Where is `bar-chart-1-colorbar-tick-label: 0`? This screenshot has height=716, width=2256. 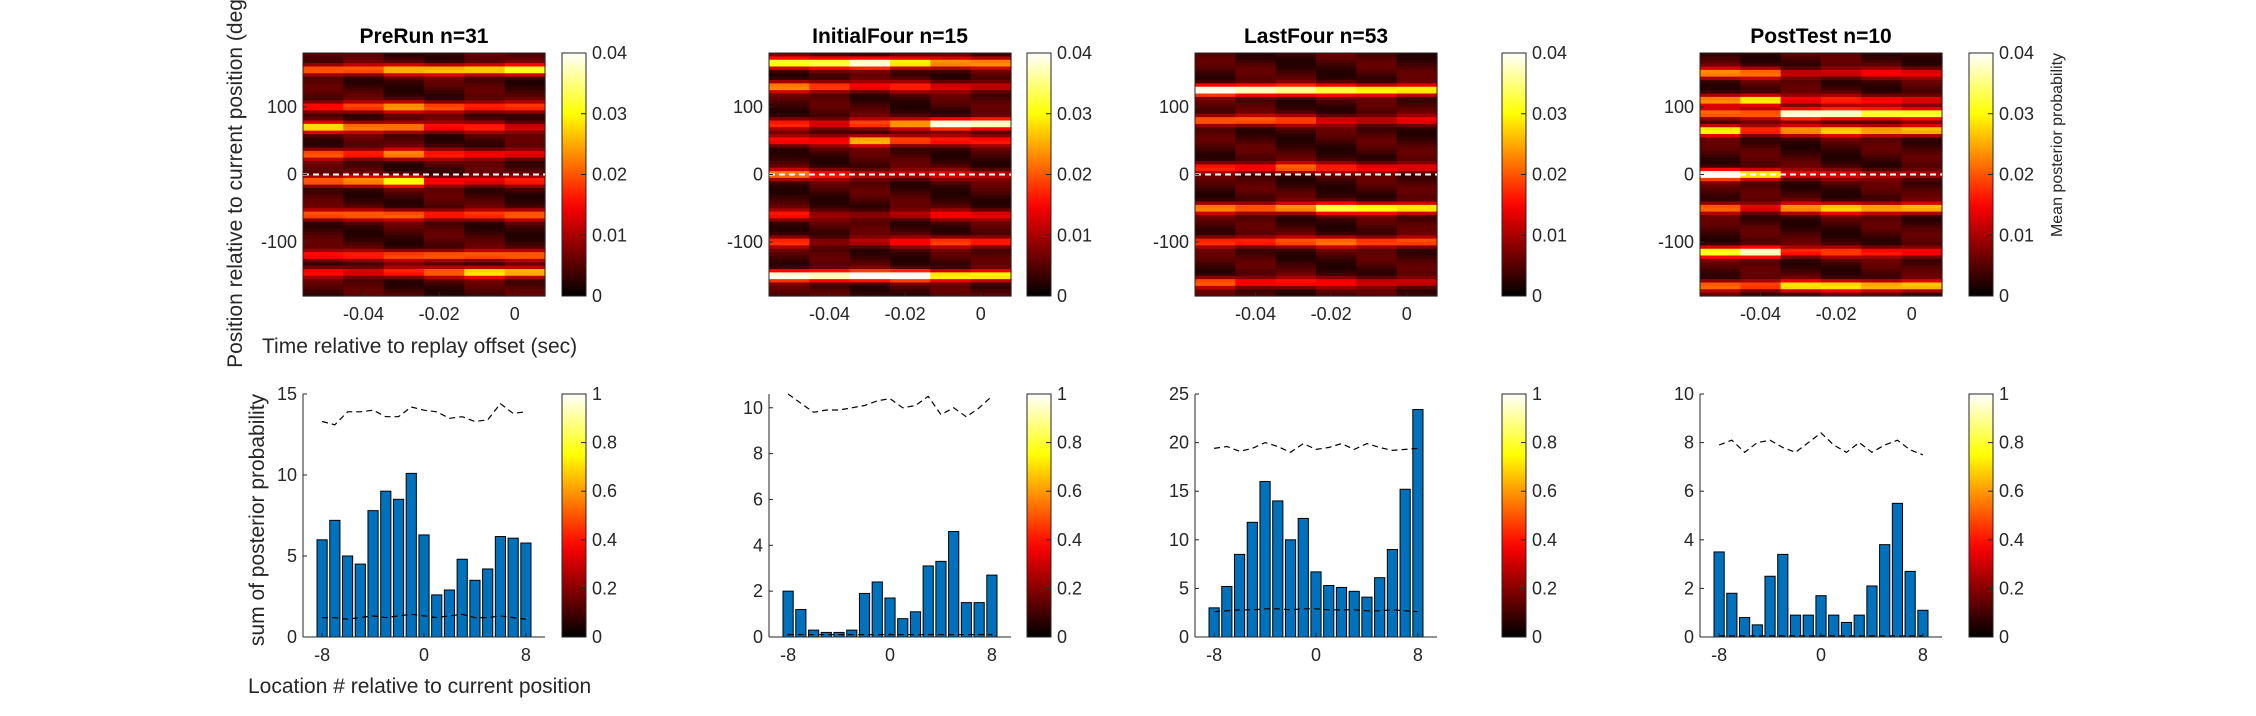 bar-chart-1-colorbar-tick-label: 0 is located at coordinates (597, 637).